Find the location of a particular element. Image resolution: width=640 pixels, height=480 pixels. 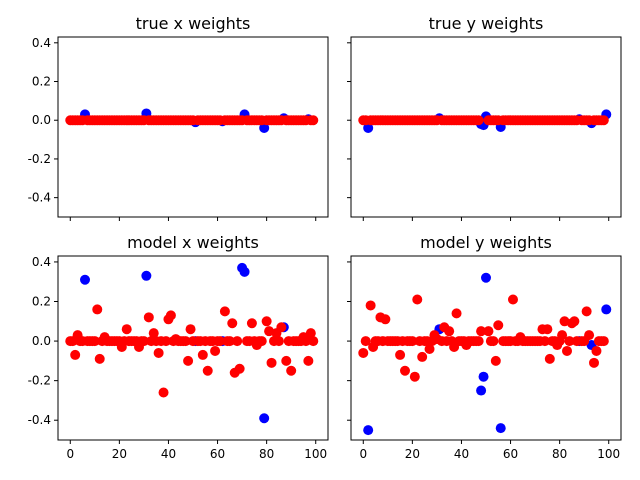

subplot-title: true x weights is located at coordinates (193, 23).